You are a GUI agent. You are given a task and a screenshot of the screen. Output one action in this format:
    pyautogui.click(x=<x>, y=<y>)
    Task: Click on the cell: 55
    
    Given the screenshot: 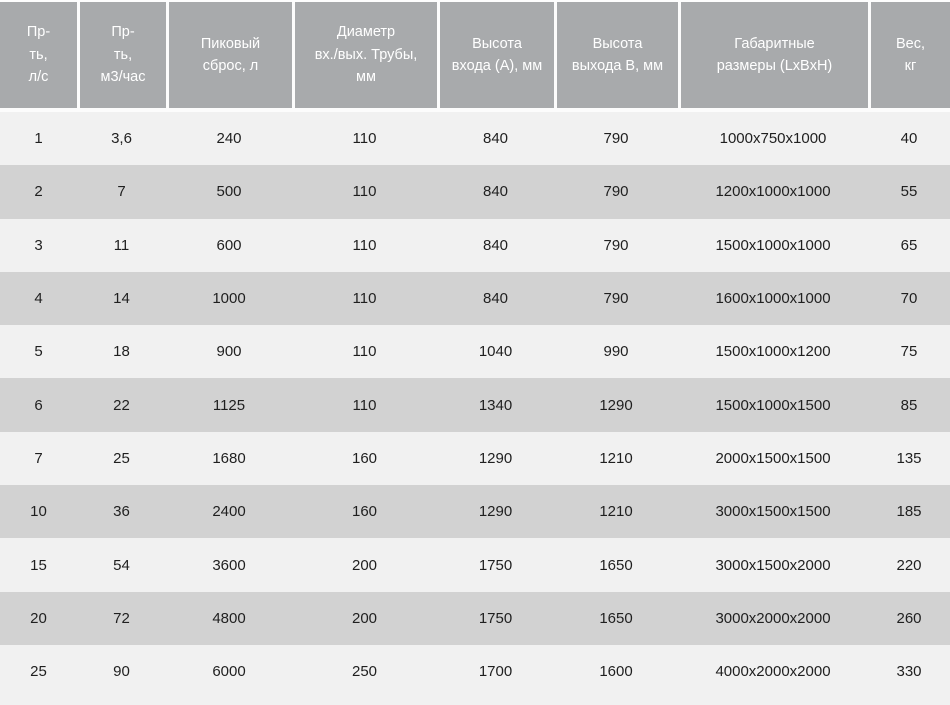 What is the action you would take?
    pyautogui.click(x=909, y=192)
    